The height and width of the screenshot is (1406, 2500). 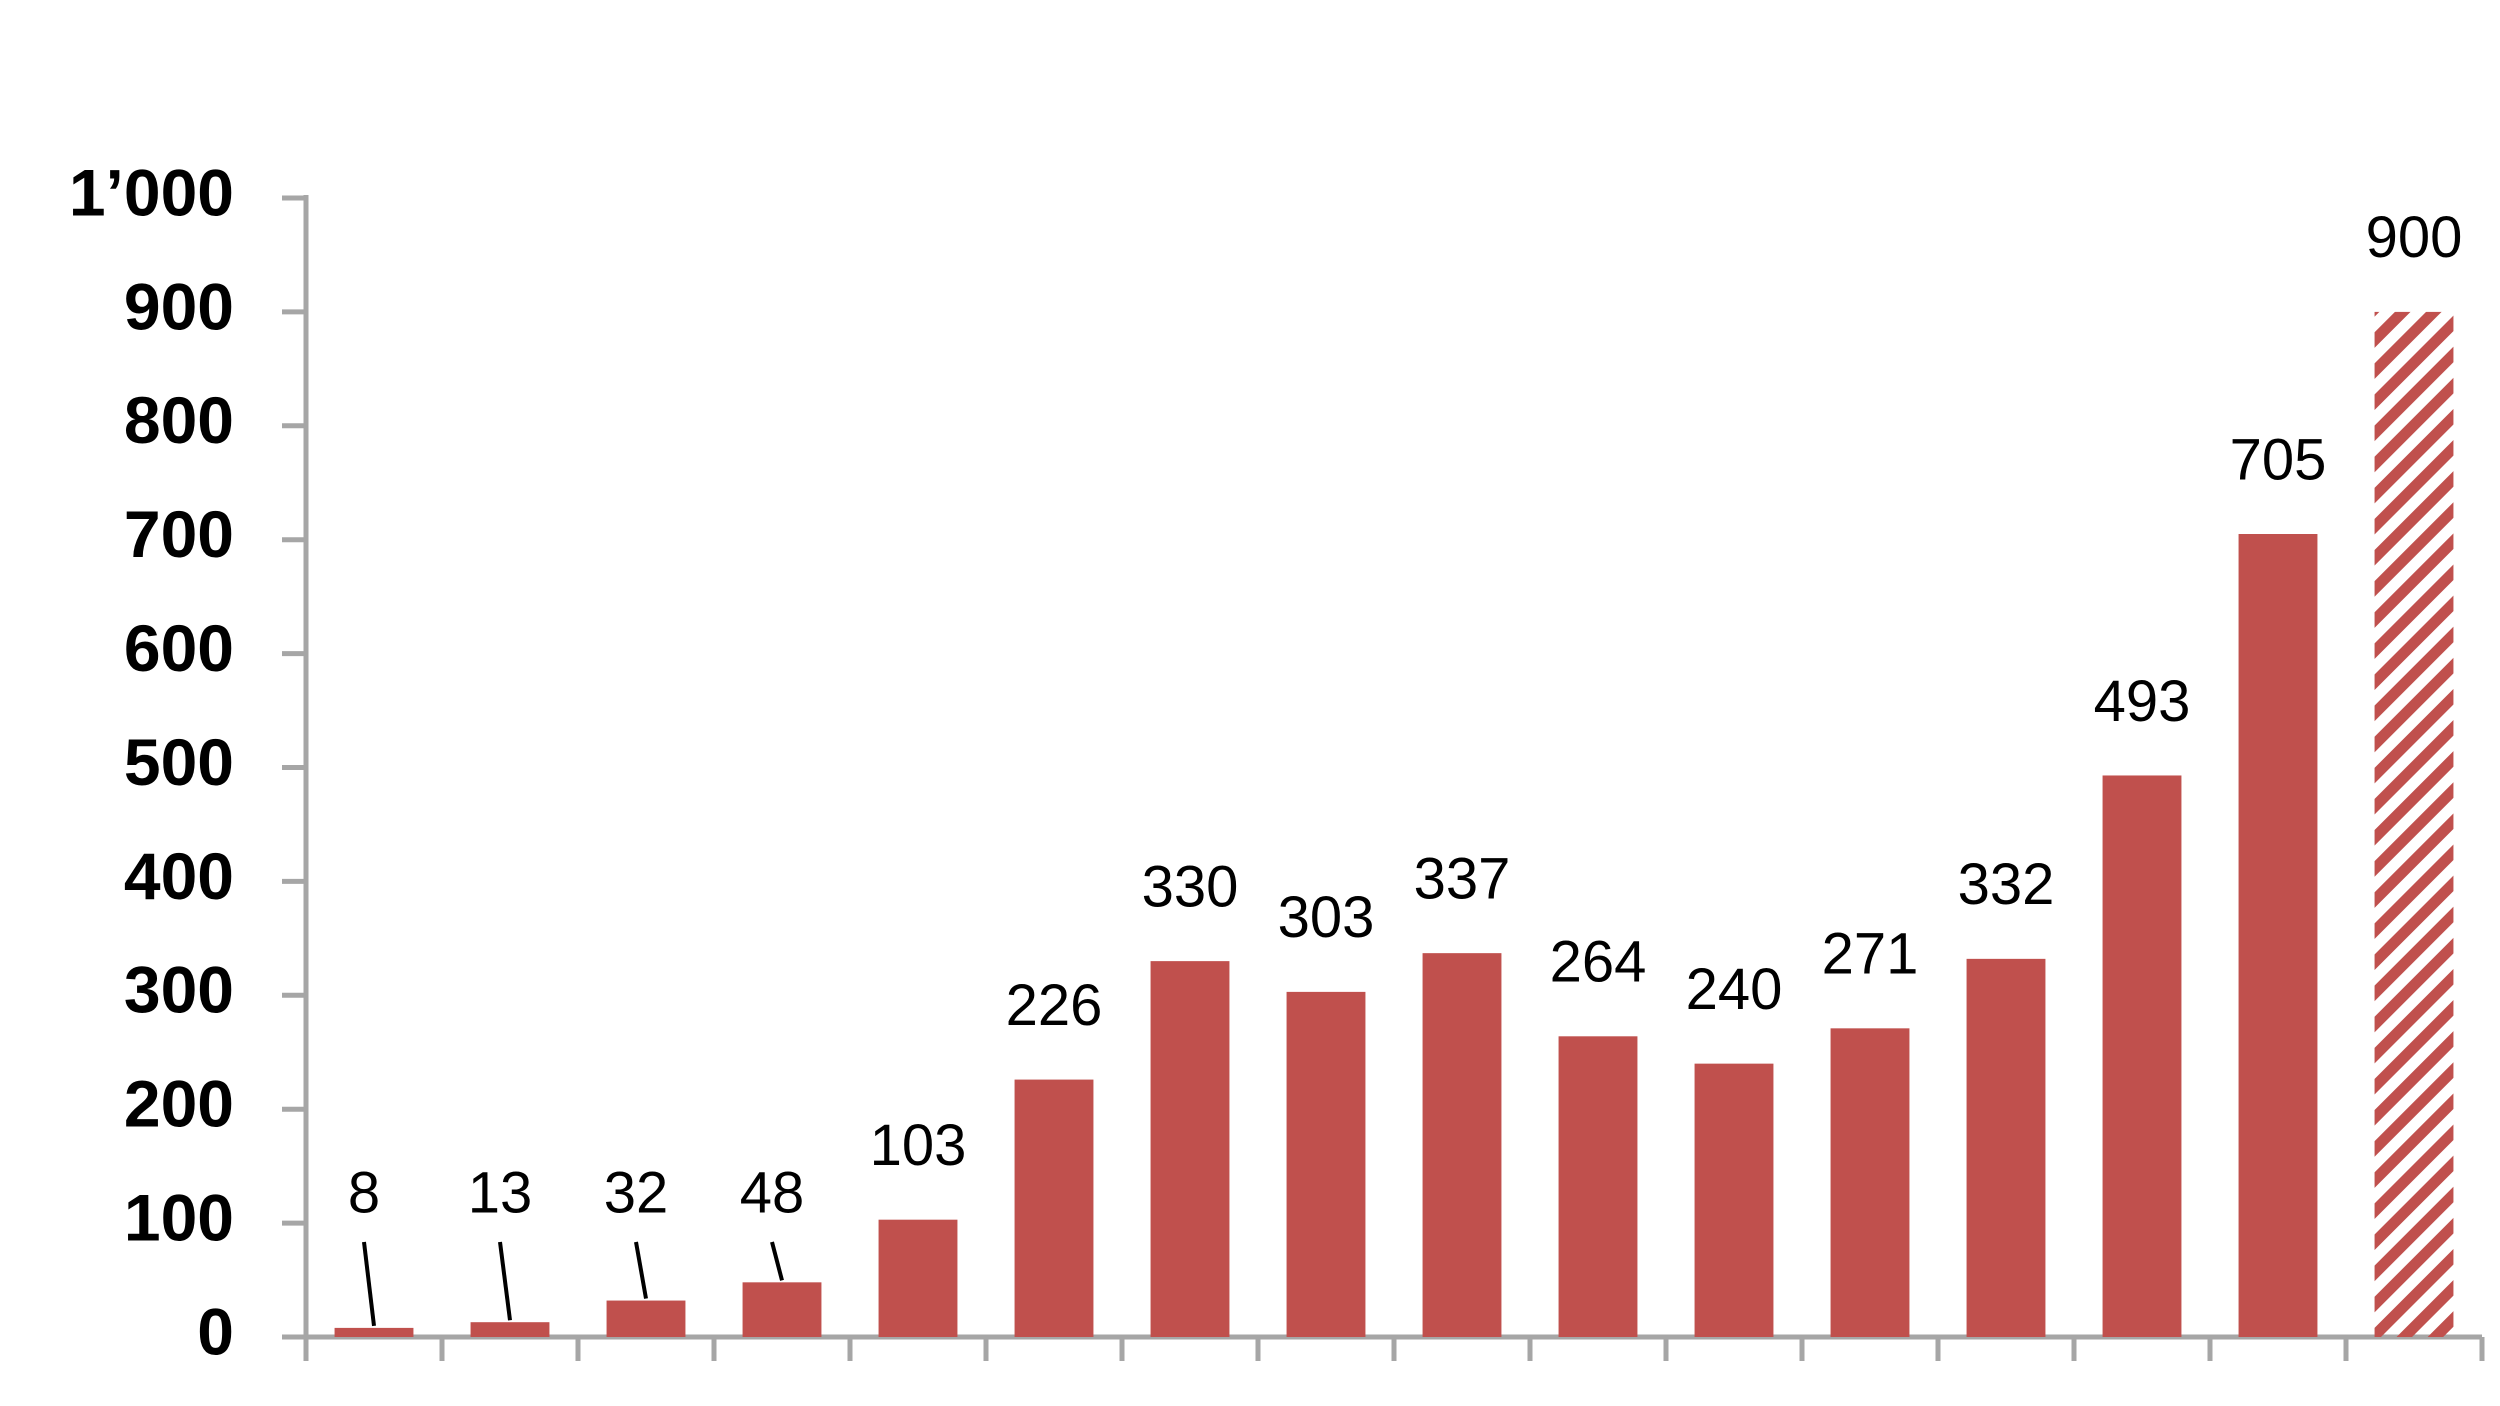 What do you see at coordinates (179, 1104) in the screenshot?
I see `y-tick-label: 200` at bounding box center [179, 1104].